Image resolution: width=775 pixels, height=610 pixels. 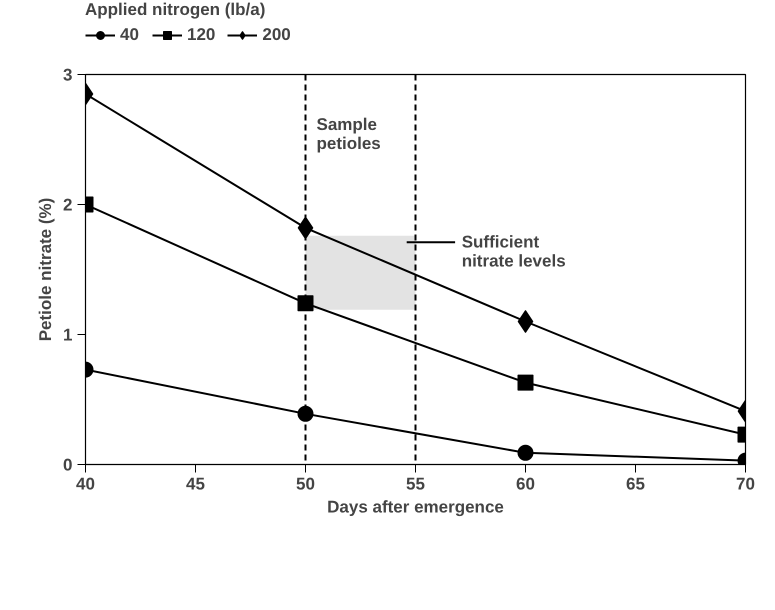 What do you see at coordinates (526, 452) in the screenshot?
I see `point` at bounding box center [526, 452].